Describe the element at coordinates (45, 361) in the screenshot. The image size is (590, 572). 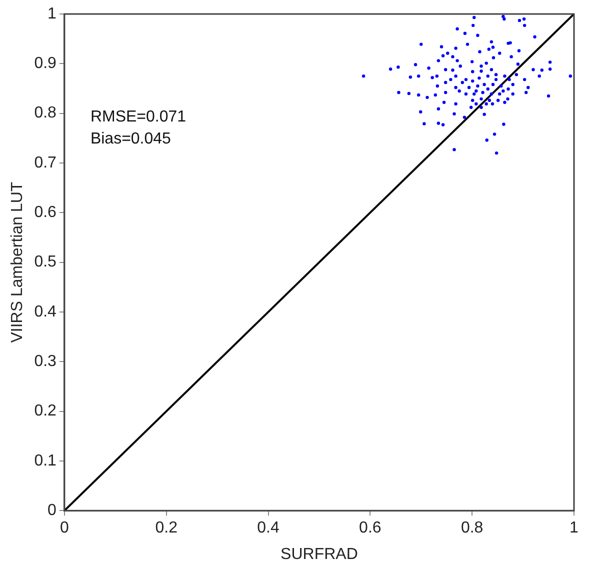
I see `y-tick-label: 0.3` at that location.